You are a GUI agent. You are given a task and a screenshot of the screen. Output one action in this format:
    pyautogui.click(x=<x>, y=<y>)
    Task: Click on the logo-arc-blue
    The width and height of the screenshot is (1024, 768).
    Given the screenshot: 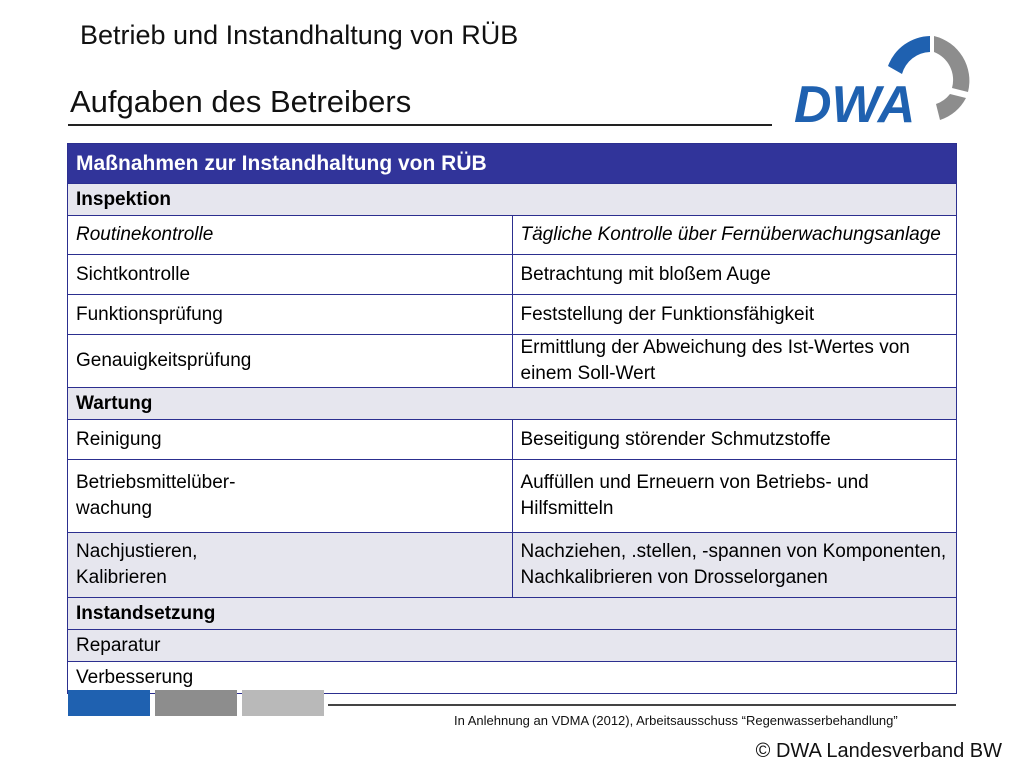 What is the action you would take?
    pyautogui.click(x=909, y=55)
    